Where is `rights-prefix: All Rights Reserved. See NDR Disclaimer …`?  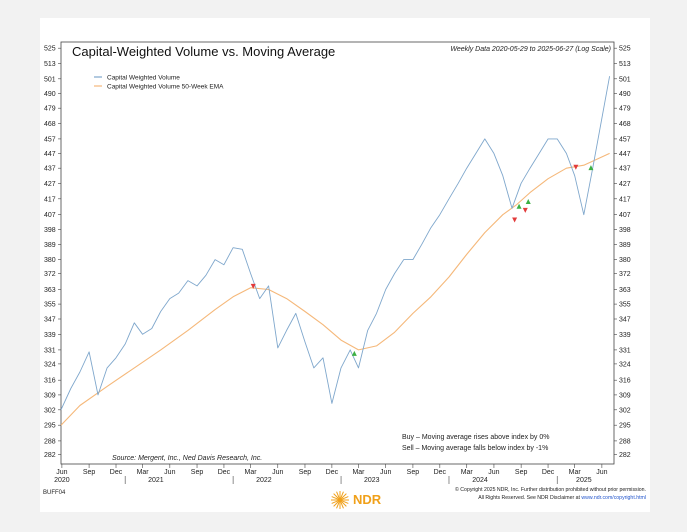 rights-prefix: All Rights Reserved. See NDR Disclaimer … is located at coordinates (529, 498).